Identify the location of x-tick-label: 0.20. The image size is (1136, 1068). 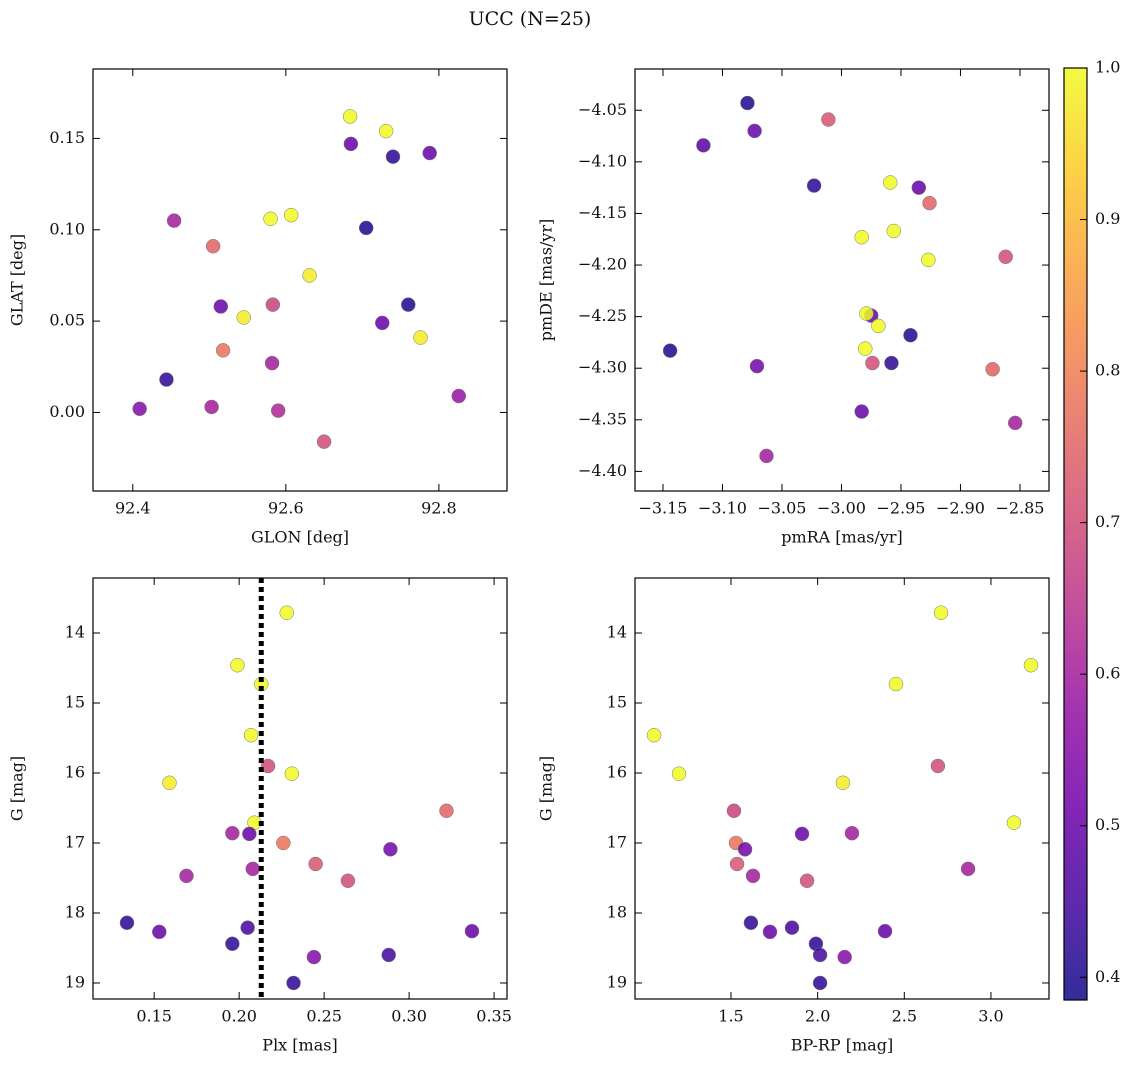
(239, 1016).